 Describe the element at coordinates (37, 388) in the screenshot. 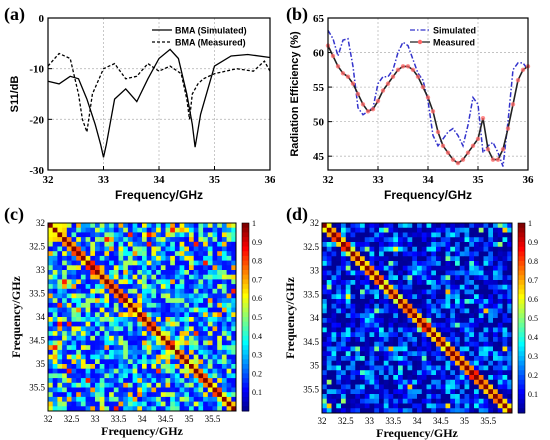

I see `chart-c-ytick-label: 35.5` at that location.